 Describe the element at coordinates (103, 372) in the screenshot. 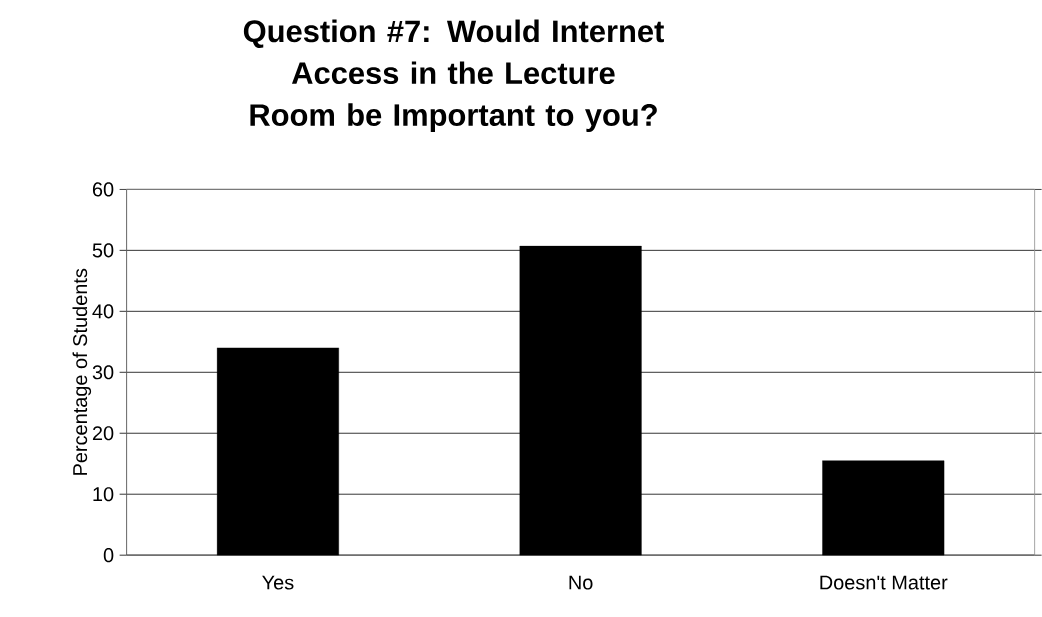

I see `y-tick-label: 30` at that location.